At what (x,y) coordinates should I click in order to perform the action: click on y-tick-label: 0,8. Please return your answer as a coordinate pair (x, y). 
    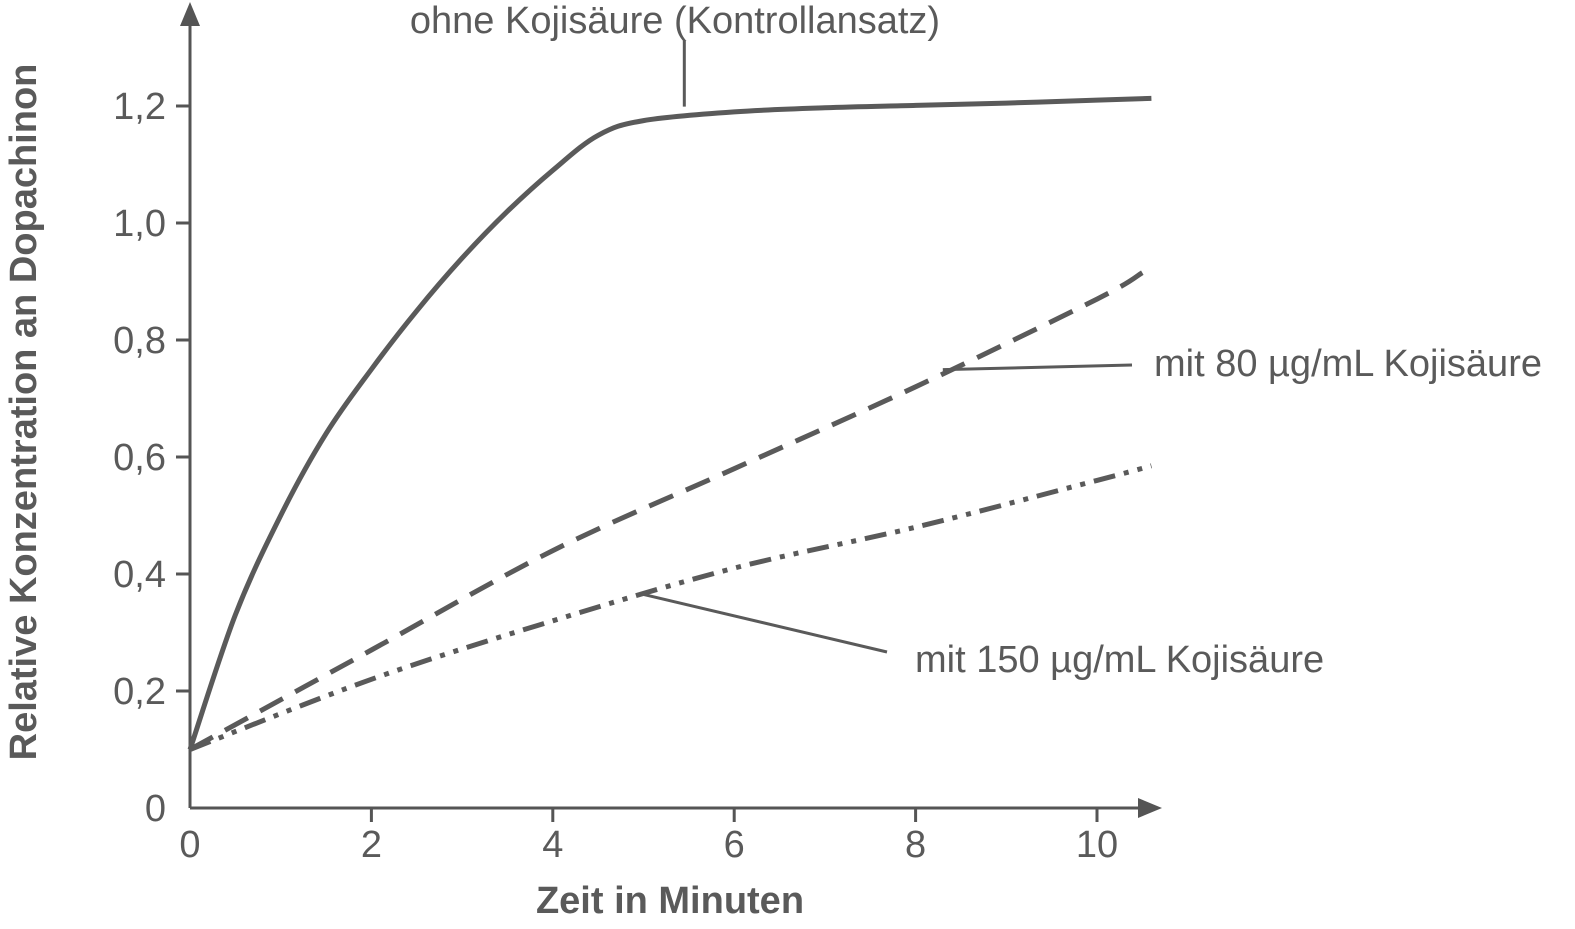
    Looking at the image, I should click on (139, 341).